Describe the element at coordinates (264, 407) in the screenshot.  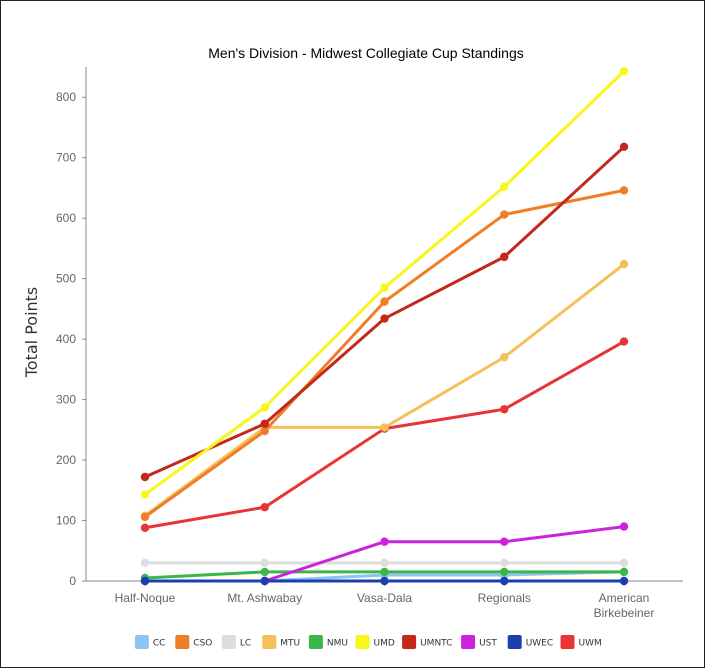
I see `data-point-umd-mt-ashwabay` at that location.